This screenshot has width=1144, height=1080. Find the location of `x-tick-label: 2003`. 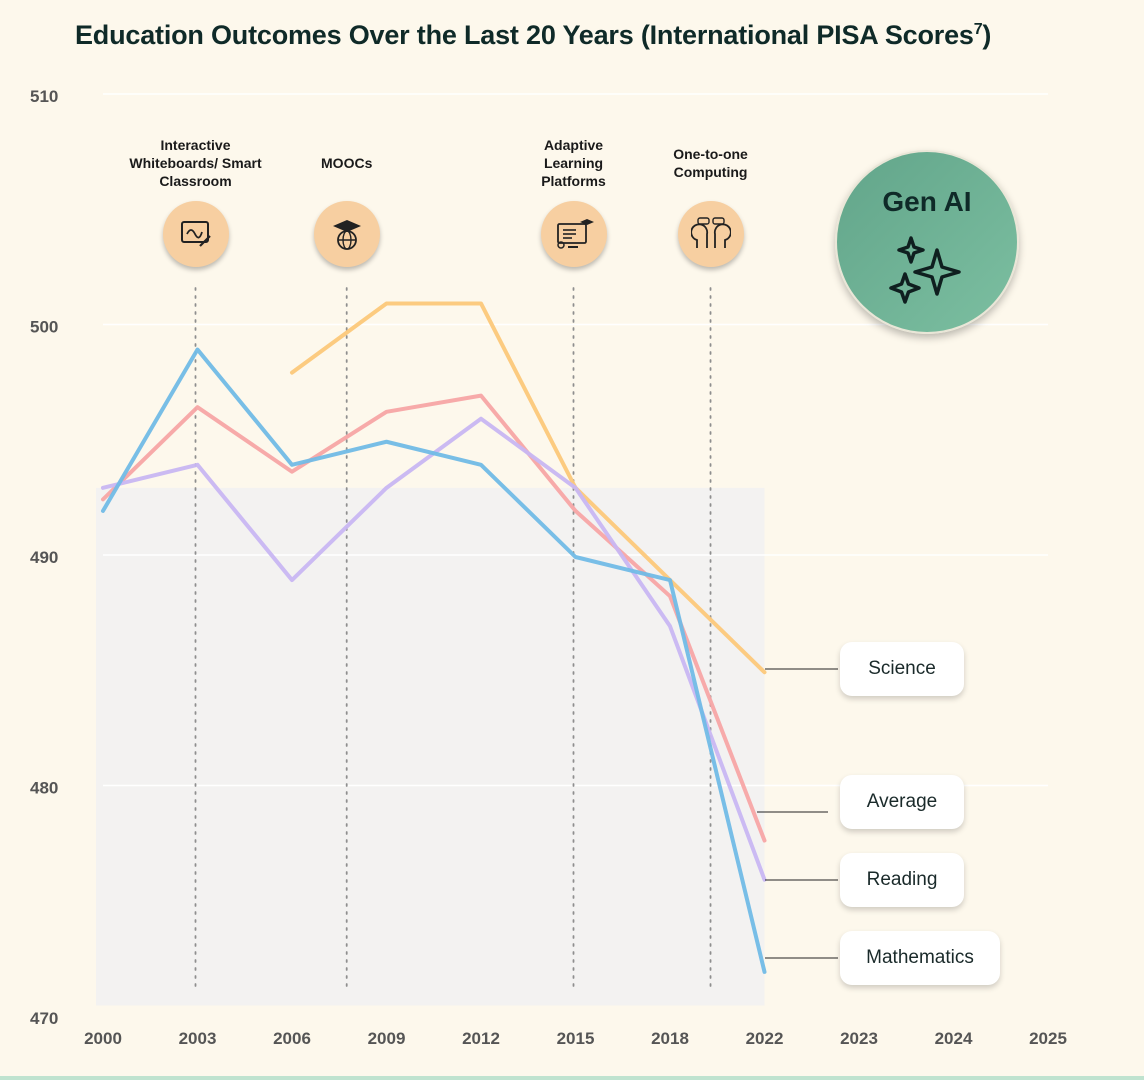

x-tick-label: 2003 is located at coordinates (198, 1038).